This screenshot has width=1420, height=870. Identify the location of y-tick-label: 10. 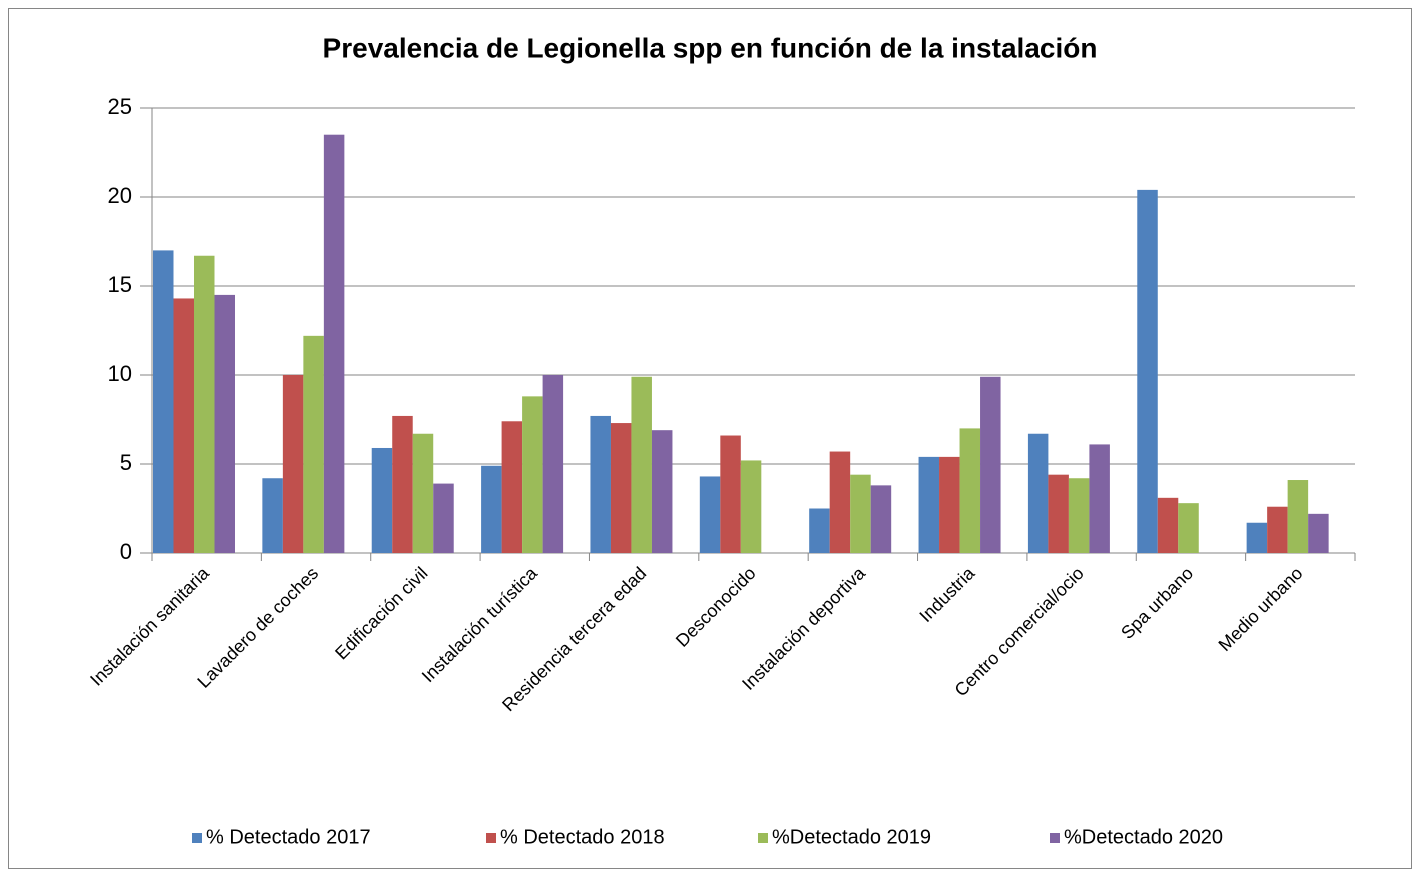
(120, 373).